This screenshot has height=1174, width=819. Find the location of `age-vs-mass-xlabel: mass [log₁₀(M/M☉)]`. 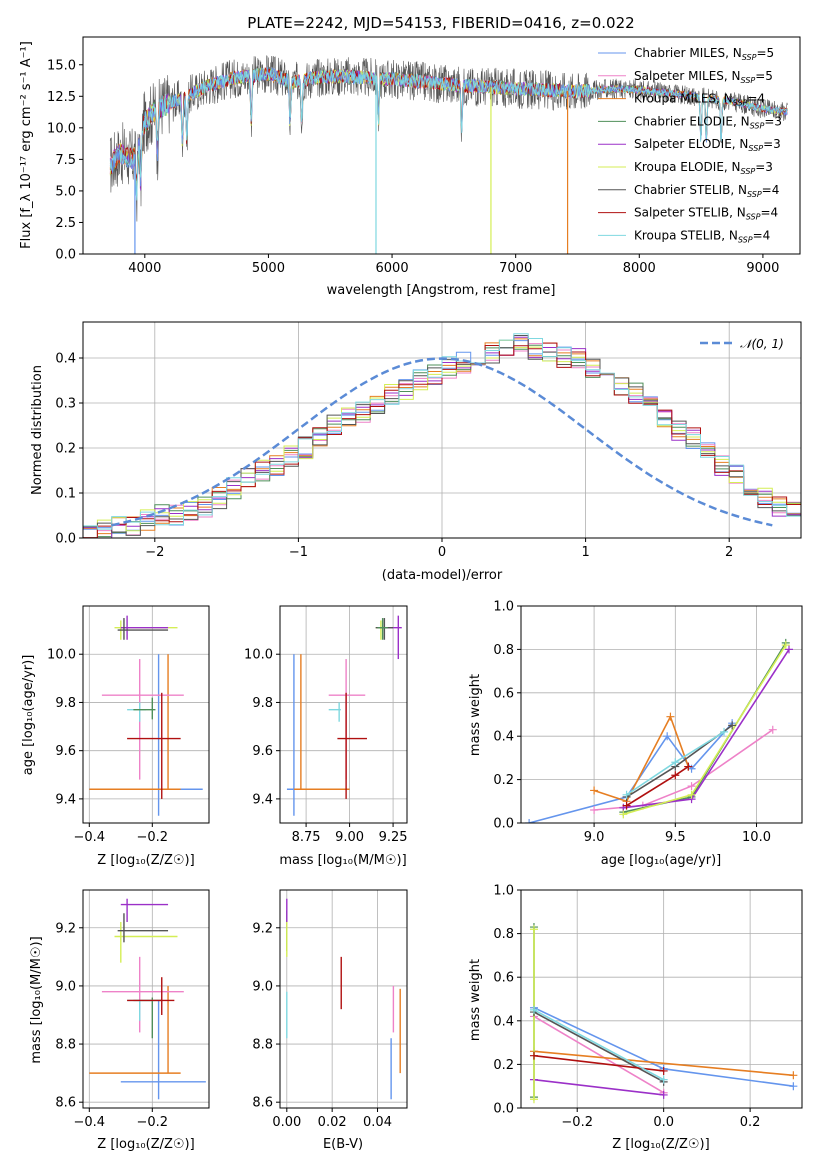

age-vs-mass-xlabel: mass [log₁₀(M/M☉)] is located at coordinates (342, 860).